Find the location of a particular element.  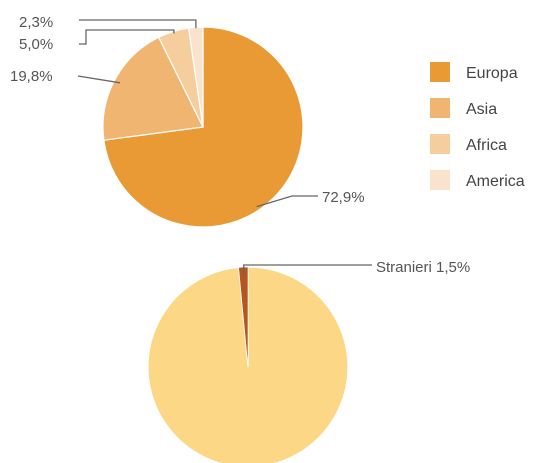

leader-line-europa is located at coordinates (287, 201).